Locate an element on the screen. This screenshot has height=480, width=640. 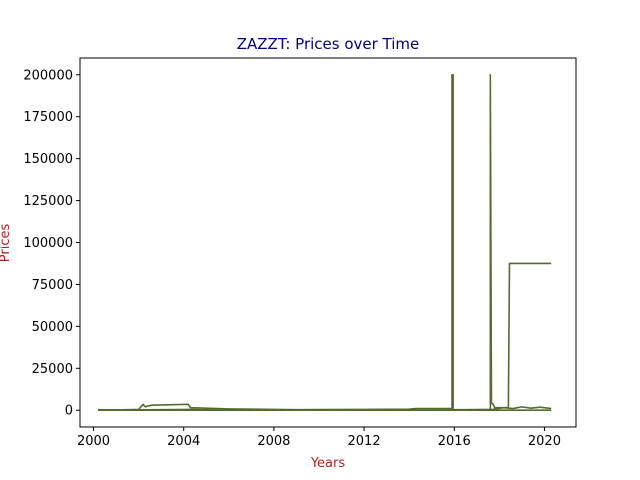
y-tick-label: 175000 is located at coordinates (48, 117).